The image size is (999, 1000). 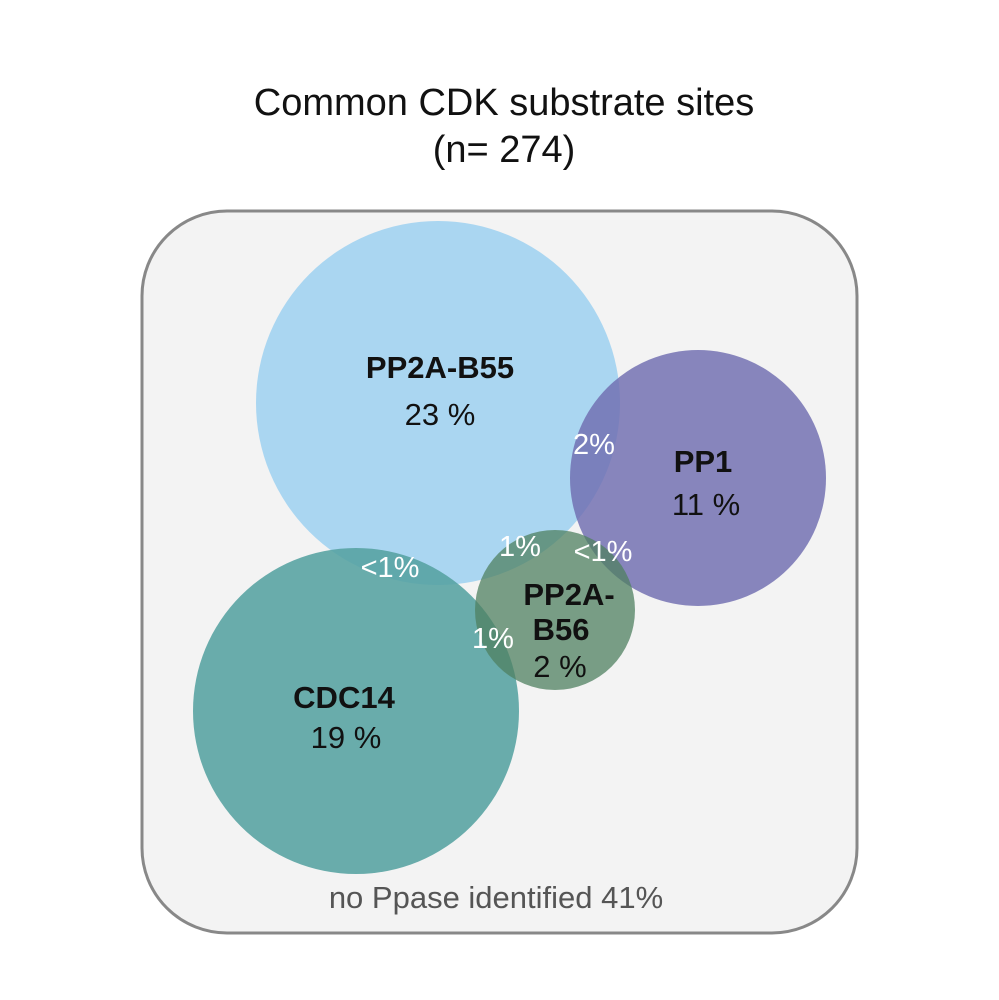 What do you see at coordinates (493, 639) in the screenshot?
I see `overlap-cdc14-b56-label: 1%` at bounding box center [493, 639].